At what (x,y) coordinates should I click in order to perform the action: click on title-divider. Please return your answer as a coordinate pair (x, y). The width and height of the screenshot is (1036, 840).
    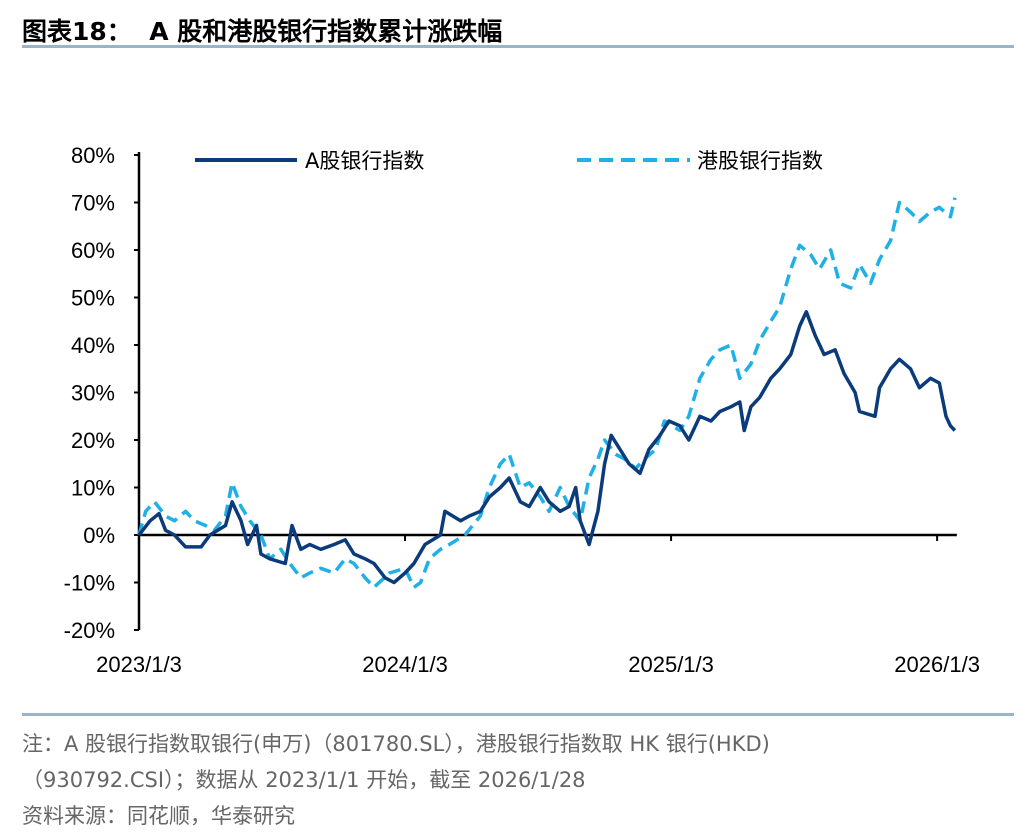
    Looking at the image, I should click on (518, 46).